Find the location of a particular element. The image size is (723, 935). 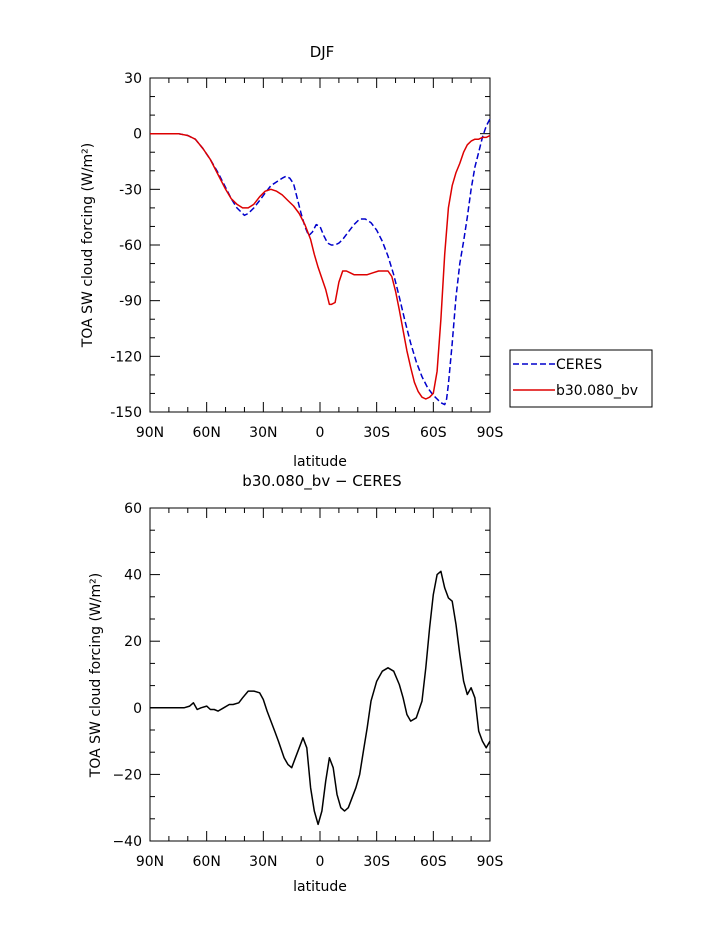

top-x-tick-labels: 90N 60N 30N 0 30S 60S 90S is located at coordinates (320, 433).